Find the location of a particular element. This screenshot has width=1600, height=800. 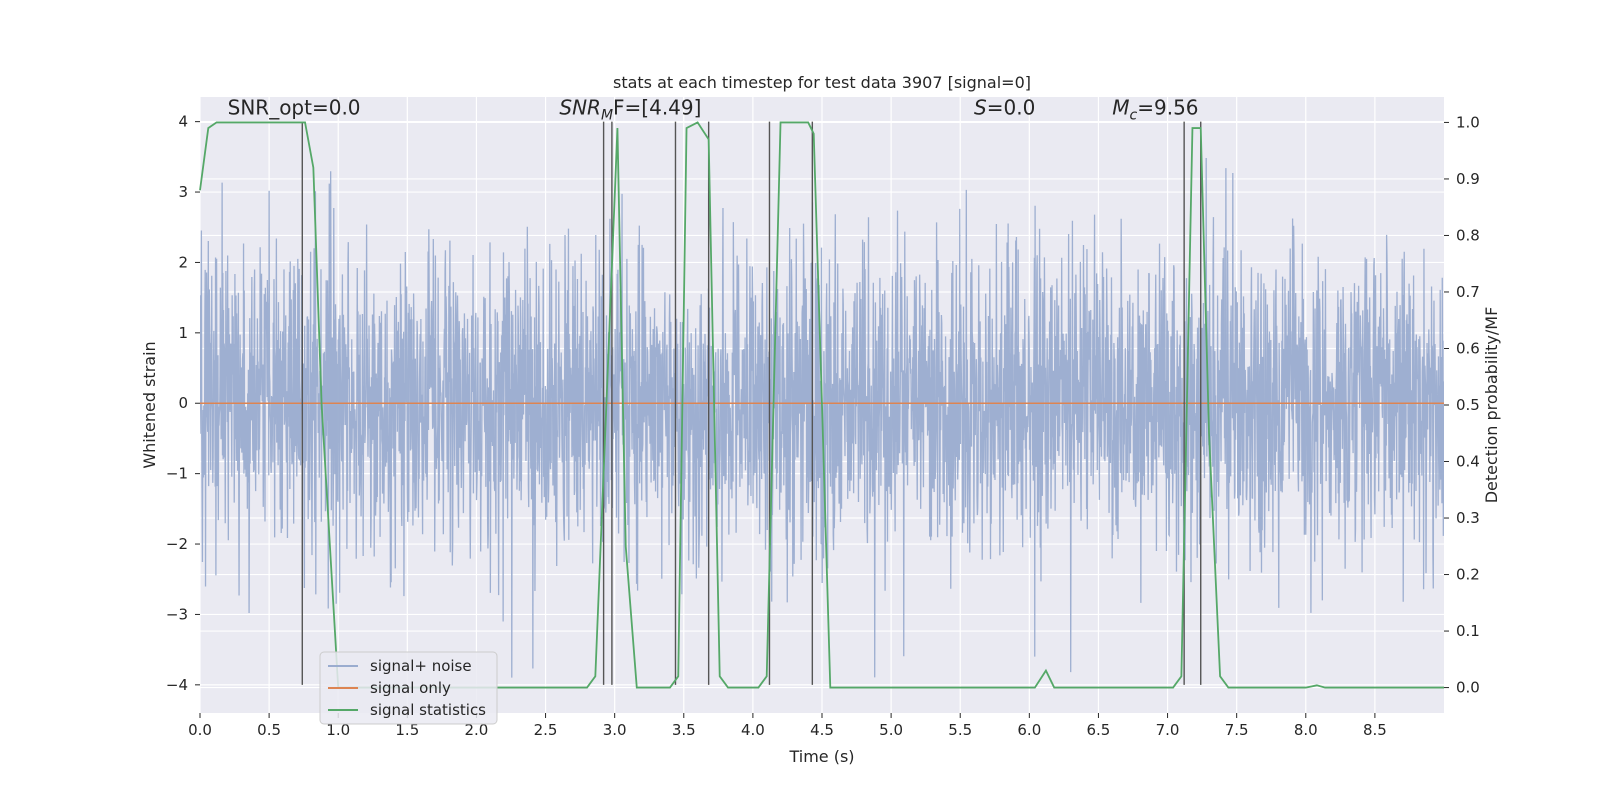

y-tick-label-right: 0.3 is located at coordinates (1468, 518).